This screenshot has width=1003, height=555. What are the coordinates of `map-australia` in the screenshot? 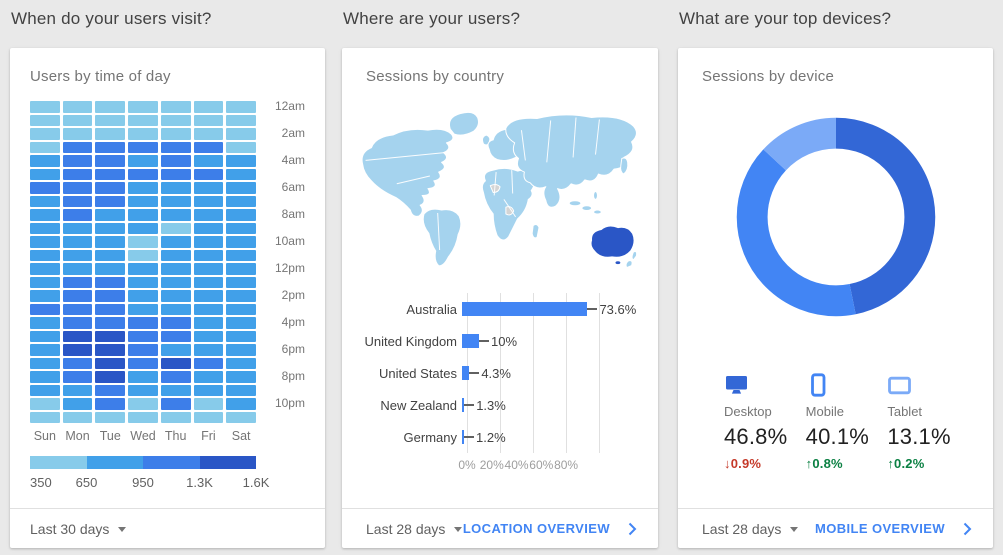 It's located at (612, 241).